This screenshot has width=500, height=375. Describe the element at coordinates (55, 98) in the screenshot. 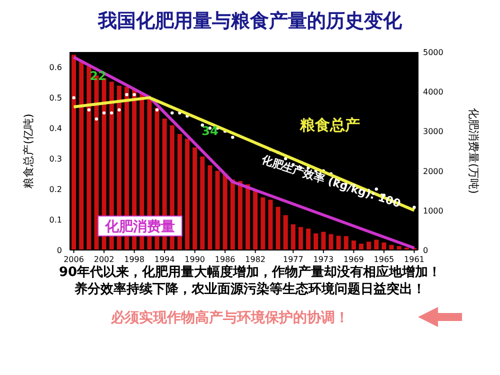

I see `y-tick-label: 0.5` at that location.